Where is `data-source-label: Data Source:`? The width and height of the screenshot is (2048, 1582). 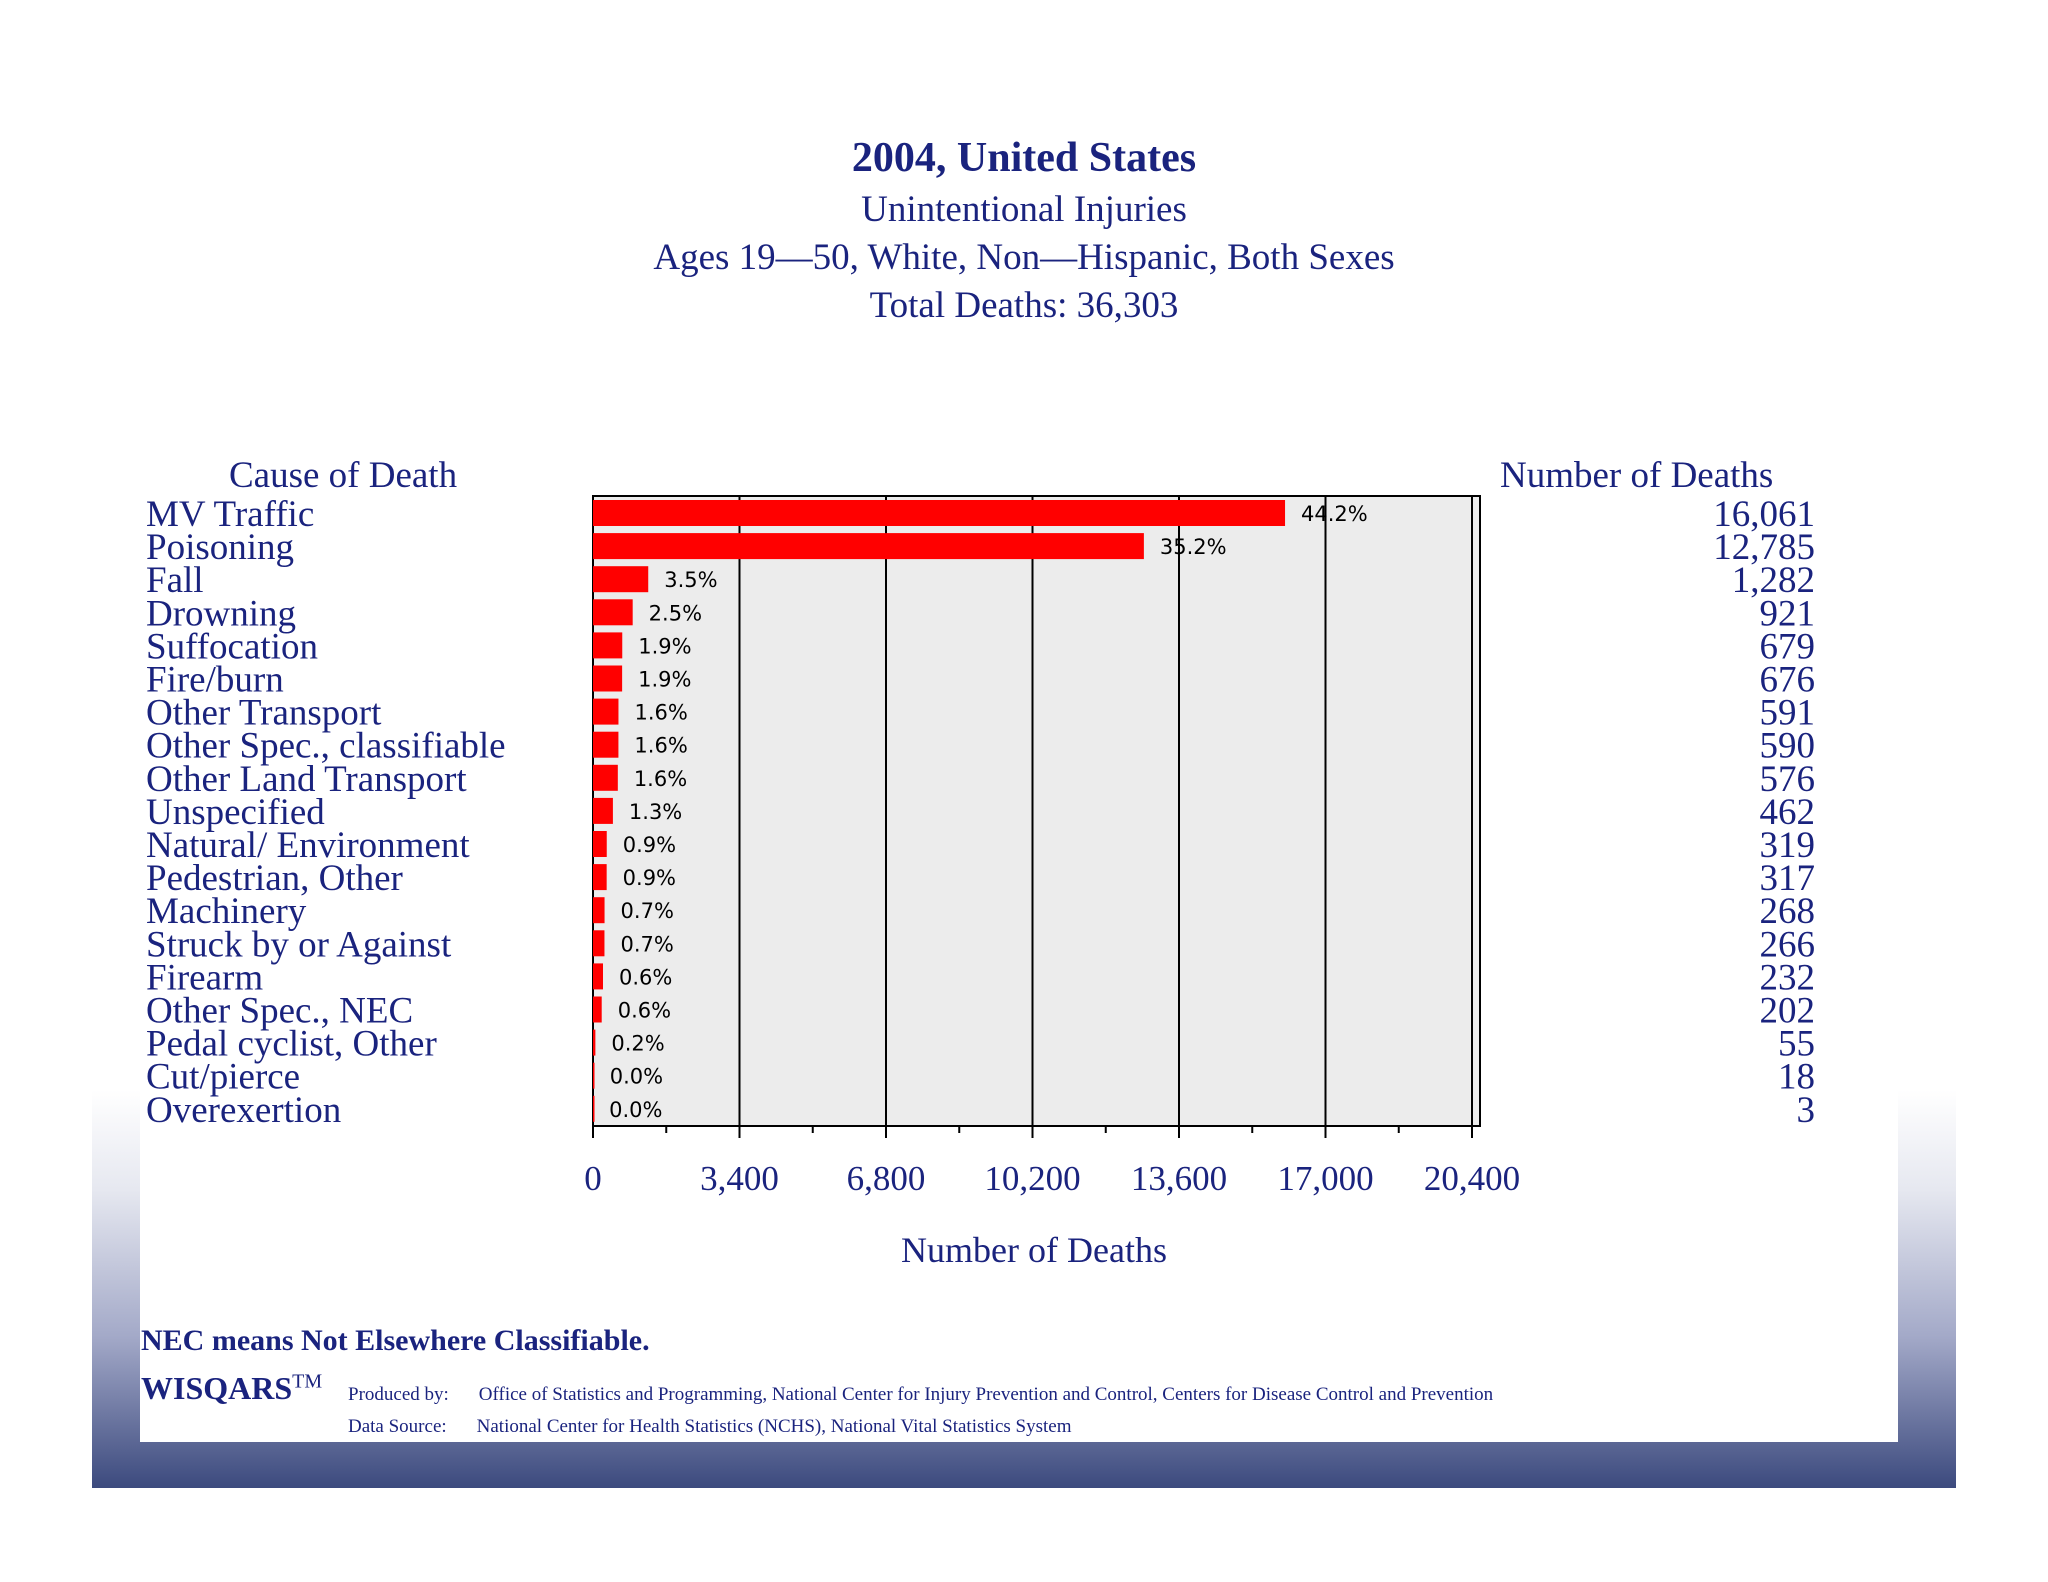 data-source-label: Data Source: is located at coordinates (397, 1426).